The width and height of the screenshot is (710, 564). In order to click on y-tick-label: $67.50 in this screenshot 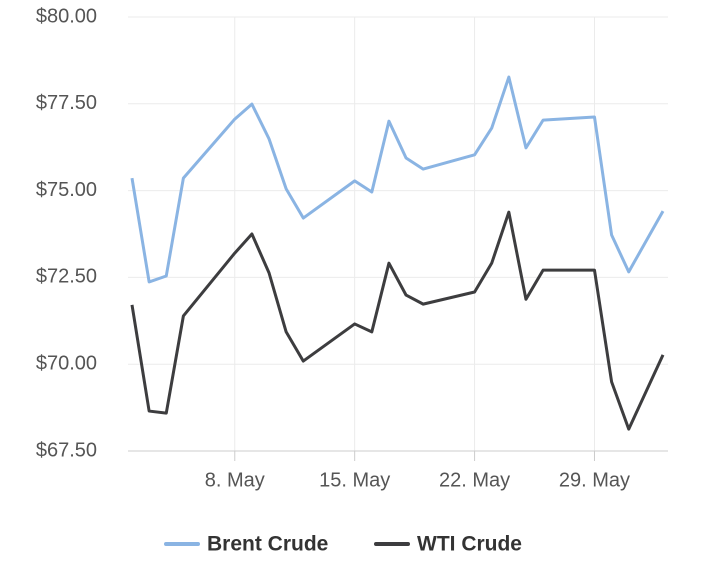, I will do `click(66, 450)`.